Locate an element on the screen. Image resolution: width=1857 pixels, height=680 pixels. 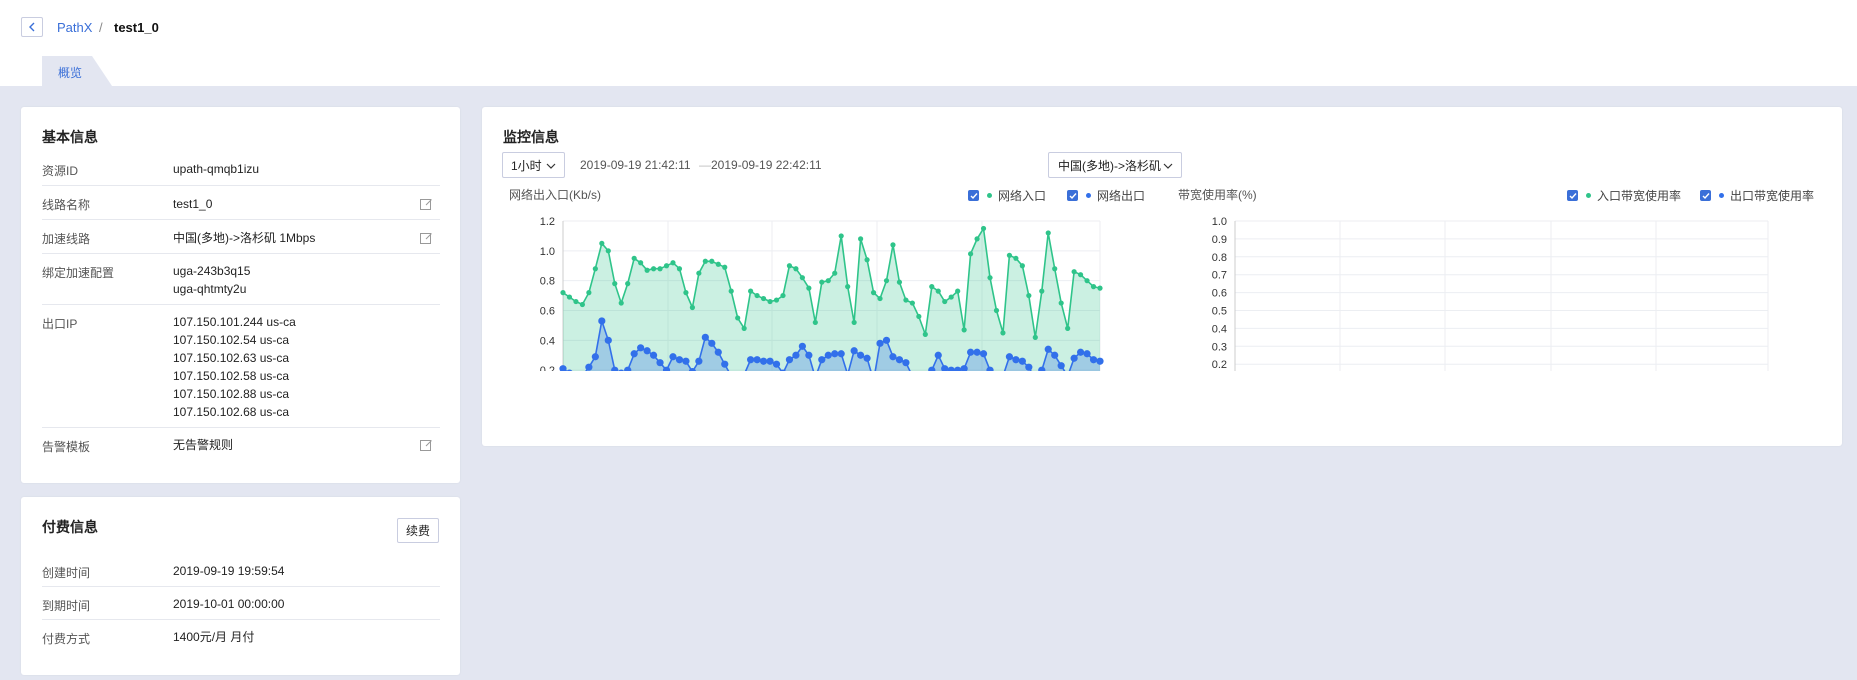
legend-out-bandwidth: 出口带宽使用率 is located at coordinates (1757, 195).